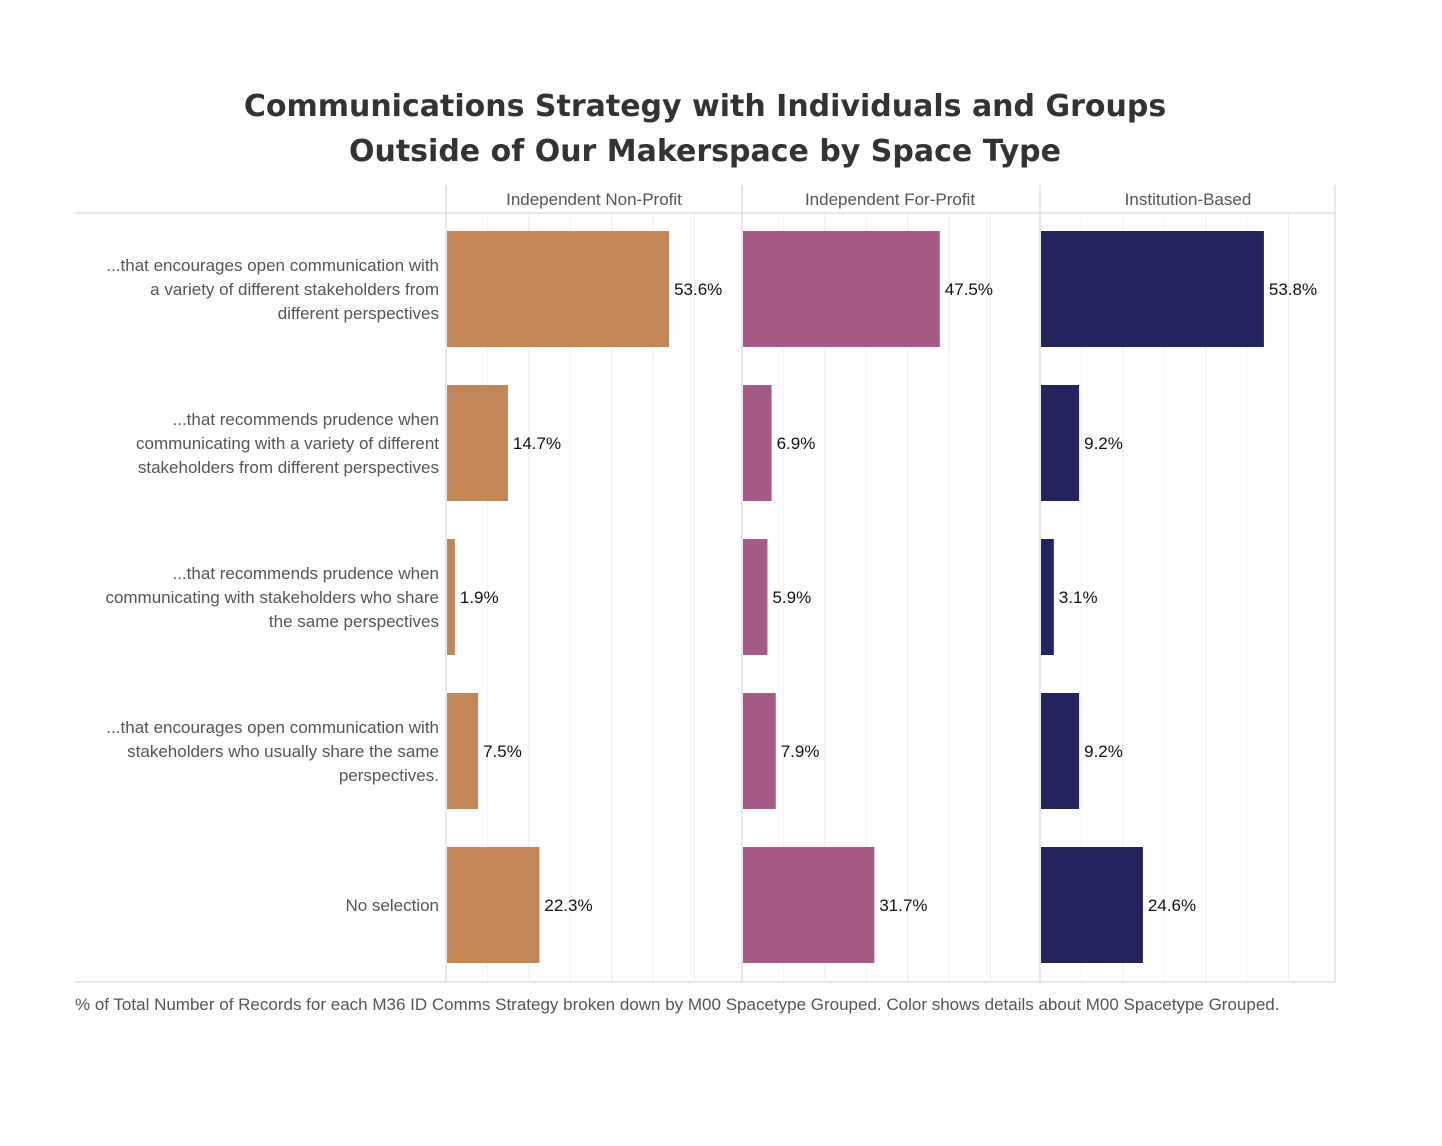  What do you see at coordinates (1172, 905) in the screenshot?
I see `data-label: 24.6%` at bounding box center [1172, 905].